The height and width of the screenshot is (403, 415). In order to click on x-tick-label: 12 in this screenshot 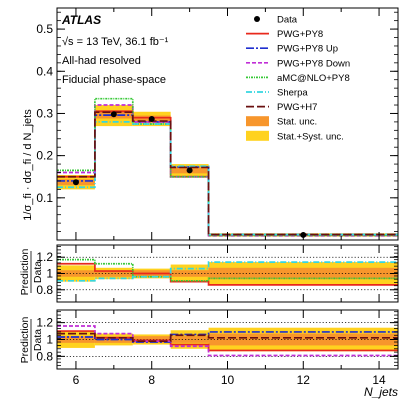, I will do `click(304, 380)`.